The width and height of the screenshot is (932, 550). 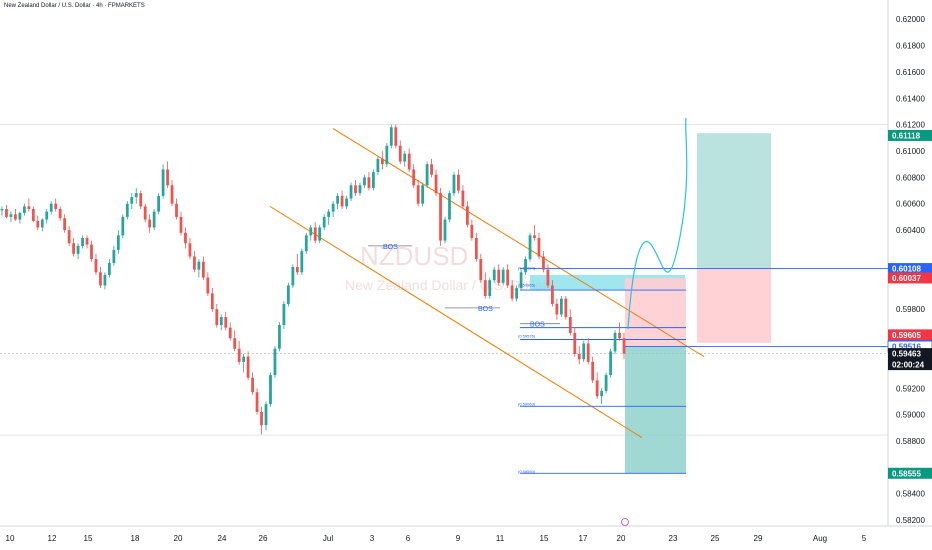 I want to click on price-tag-label: 0.60037, so click(x=906, y=278).